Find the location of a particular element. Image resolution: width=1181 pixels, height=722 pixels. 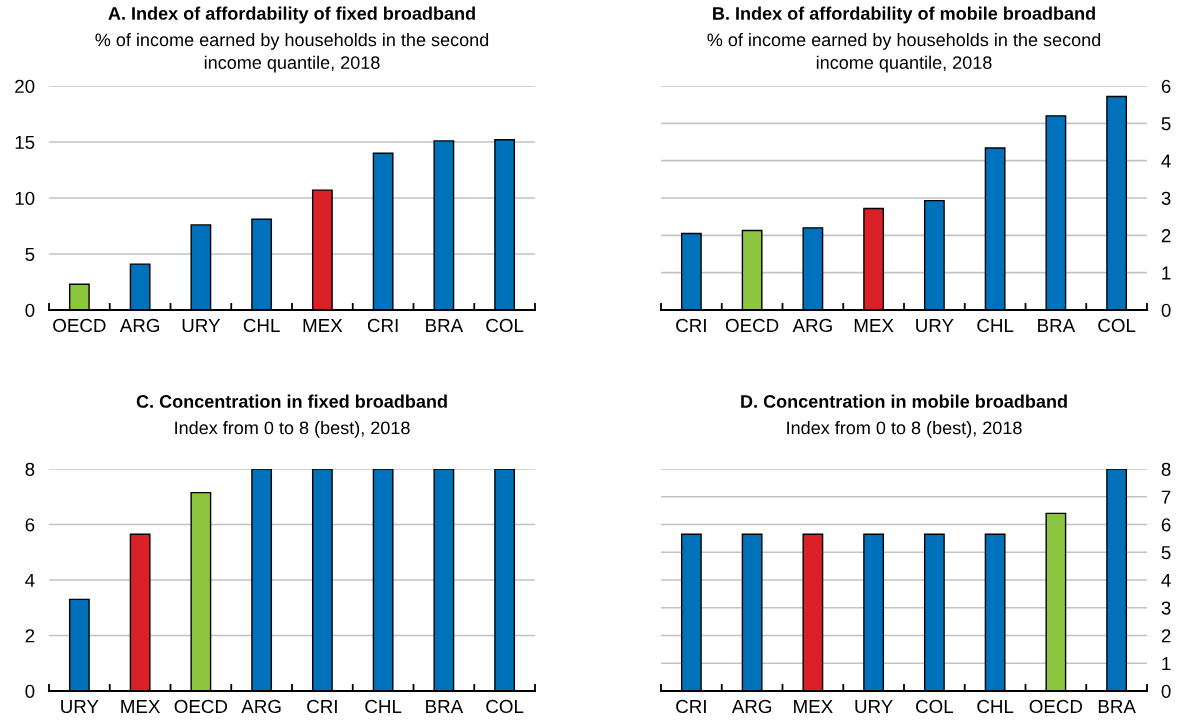

chart-title: A. Index of affordability of fixed broadband is located at coordinates (291, 15).